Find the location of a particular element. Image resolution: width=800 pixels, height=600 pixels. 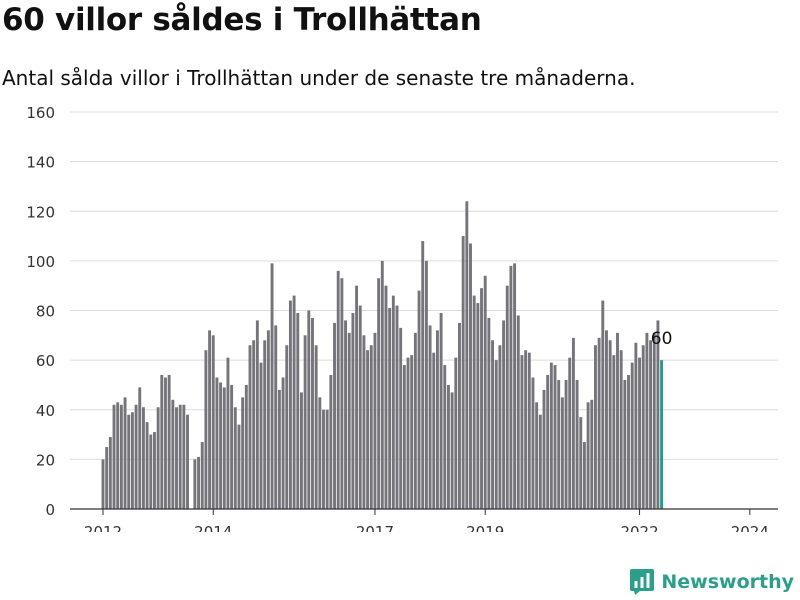

x-tick-label: 2019 is located at coordinates (485, 527).